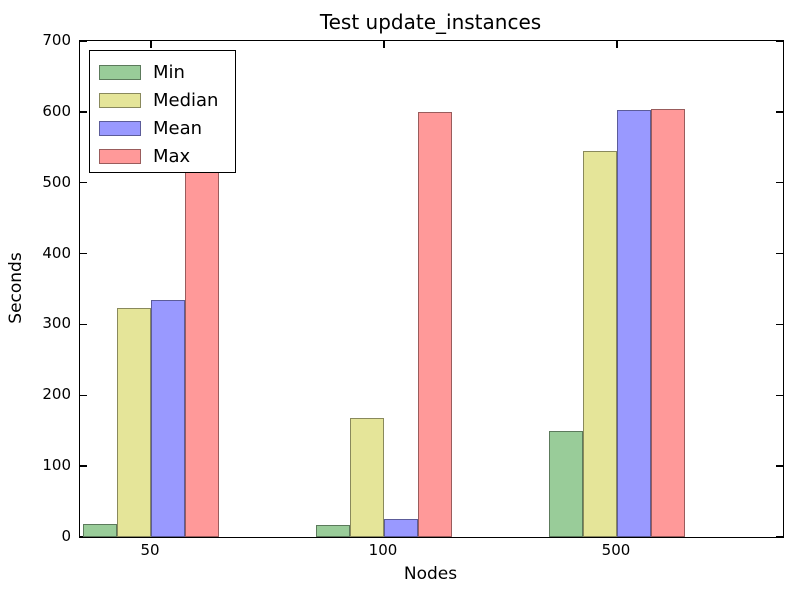 The image size is (800, 600). What do you see at coordinates (430, 574) in the screenshot?
I see `x-axis-label: Nodes` at bounding box center [430, 574].